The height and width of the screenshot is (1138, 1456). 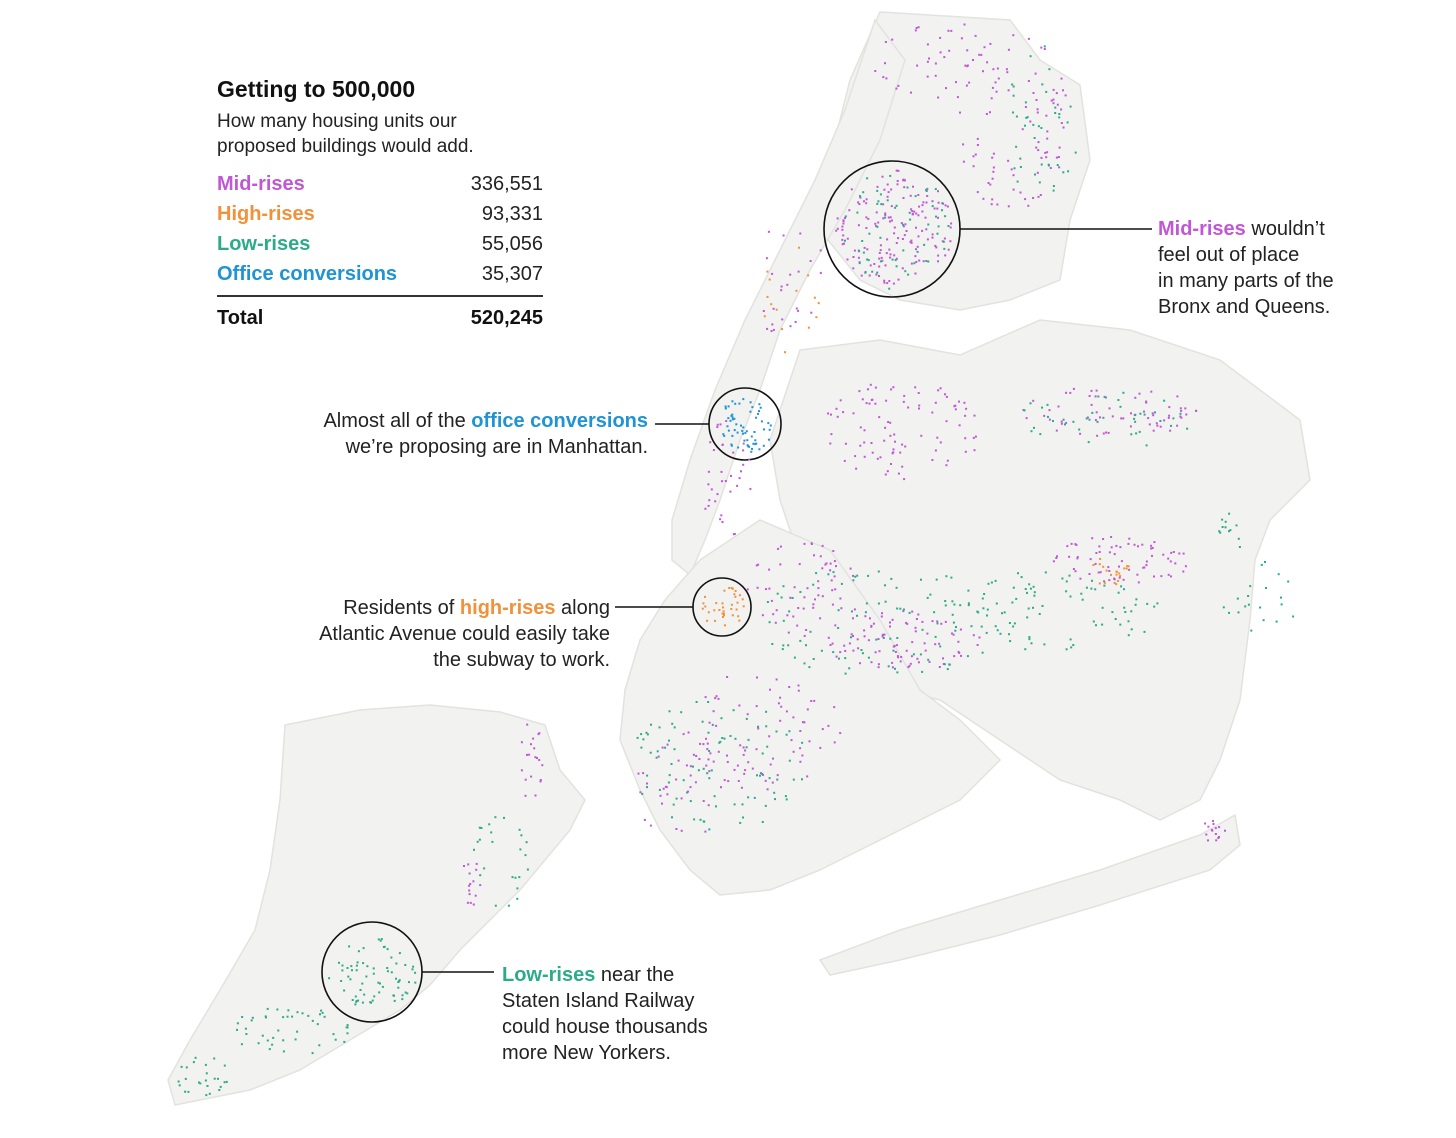 What do you see at coordinates (506, 318) in the screenshot?
I see `legend-total-value: 520,245` at bounding box center [506, 318].